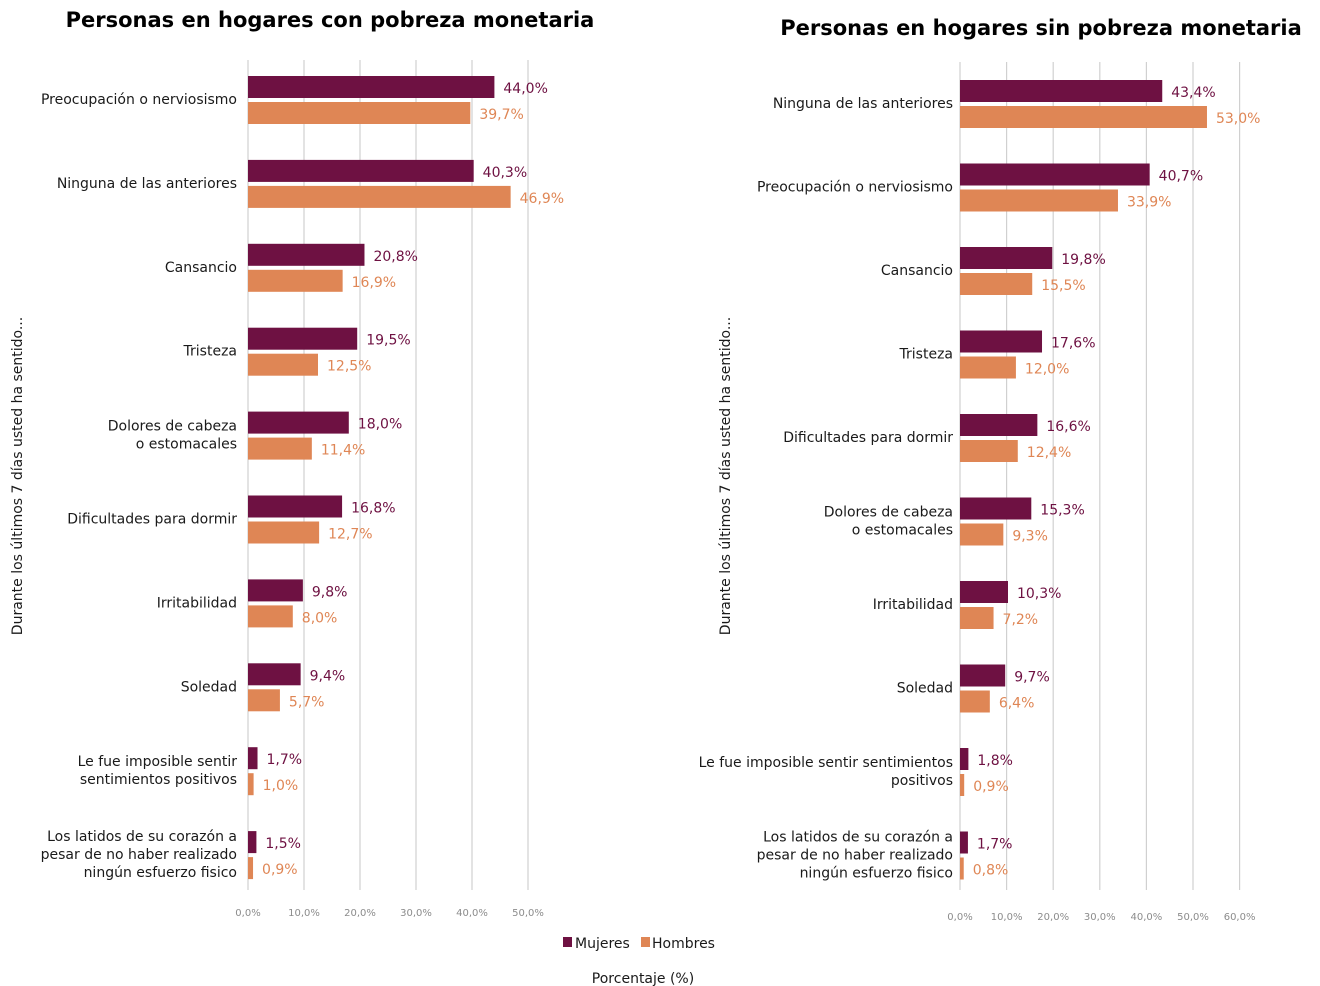  What do you see at coordinates (917, 271) in the screenshot?
I see `category-label: Cansancio` at bounding box center [917, 271].